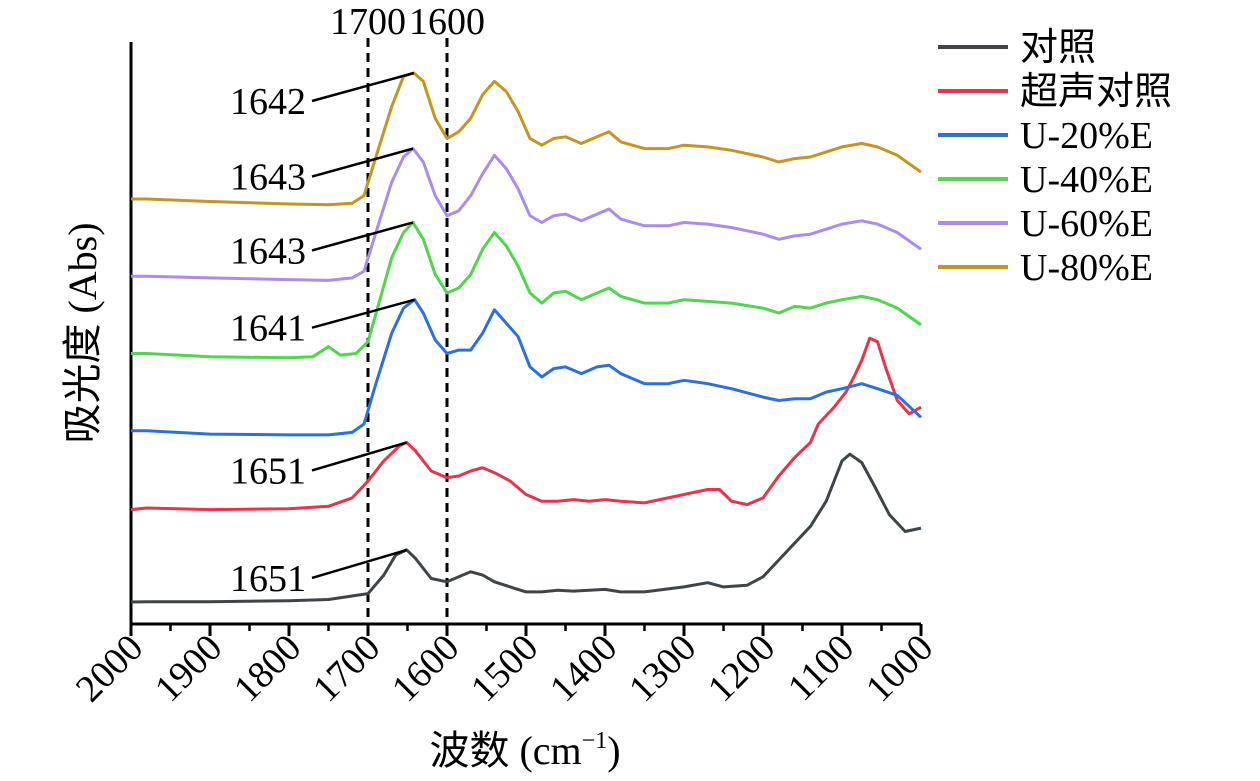 Image resolution: width=1260 pixels, height=781 pixels. What do you see at coordinates (662, 668) in the screenshot?
I see `x-tick-label-1300: 1300` at bounding box center [662, 668].